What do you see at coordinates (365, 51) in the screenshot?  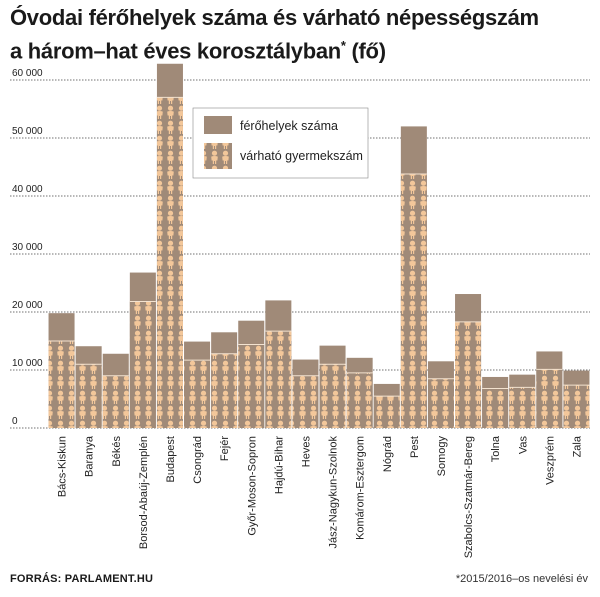 I see `title-unit: (fő)` at bounding box center [365, 51].